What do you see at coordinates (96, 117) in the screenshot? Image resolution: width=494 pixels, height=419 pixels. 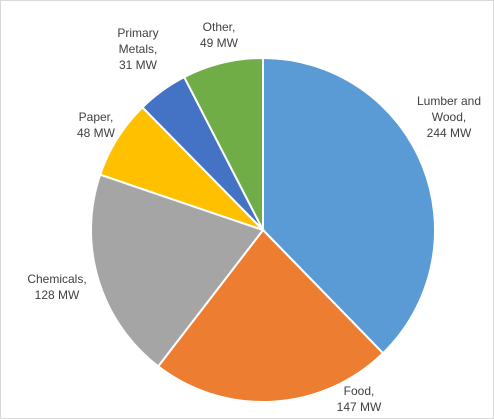 I see `data-label-line: Paper,` at bounding box center [96, 117].